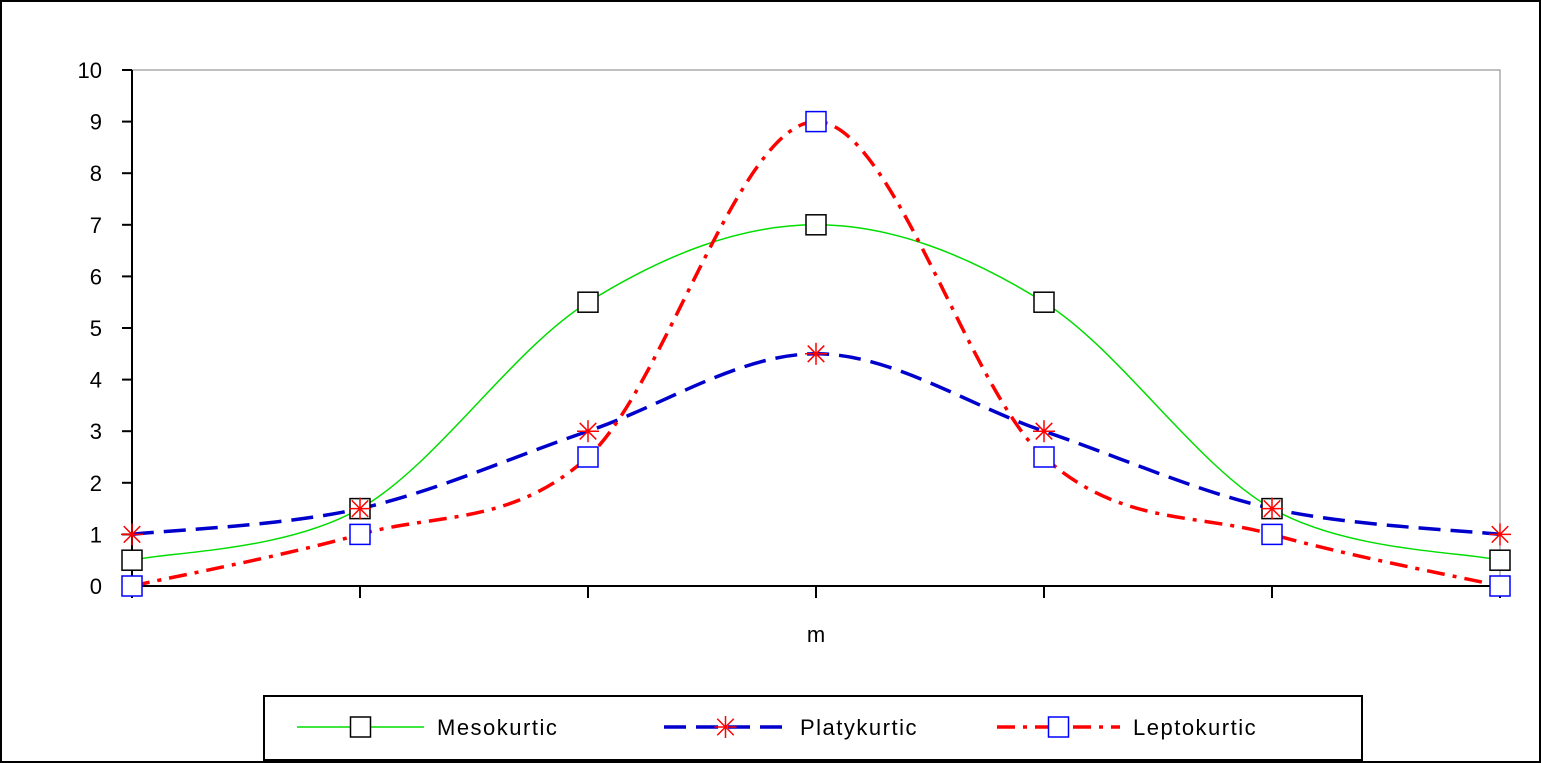 Image resolution: width=1541 pixels, height=763 pixels. What do you see at coordinates (360, 727) in the screenshot?
I see `legend-marker-mesokurtic` at bounding box center [360, 727].